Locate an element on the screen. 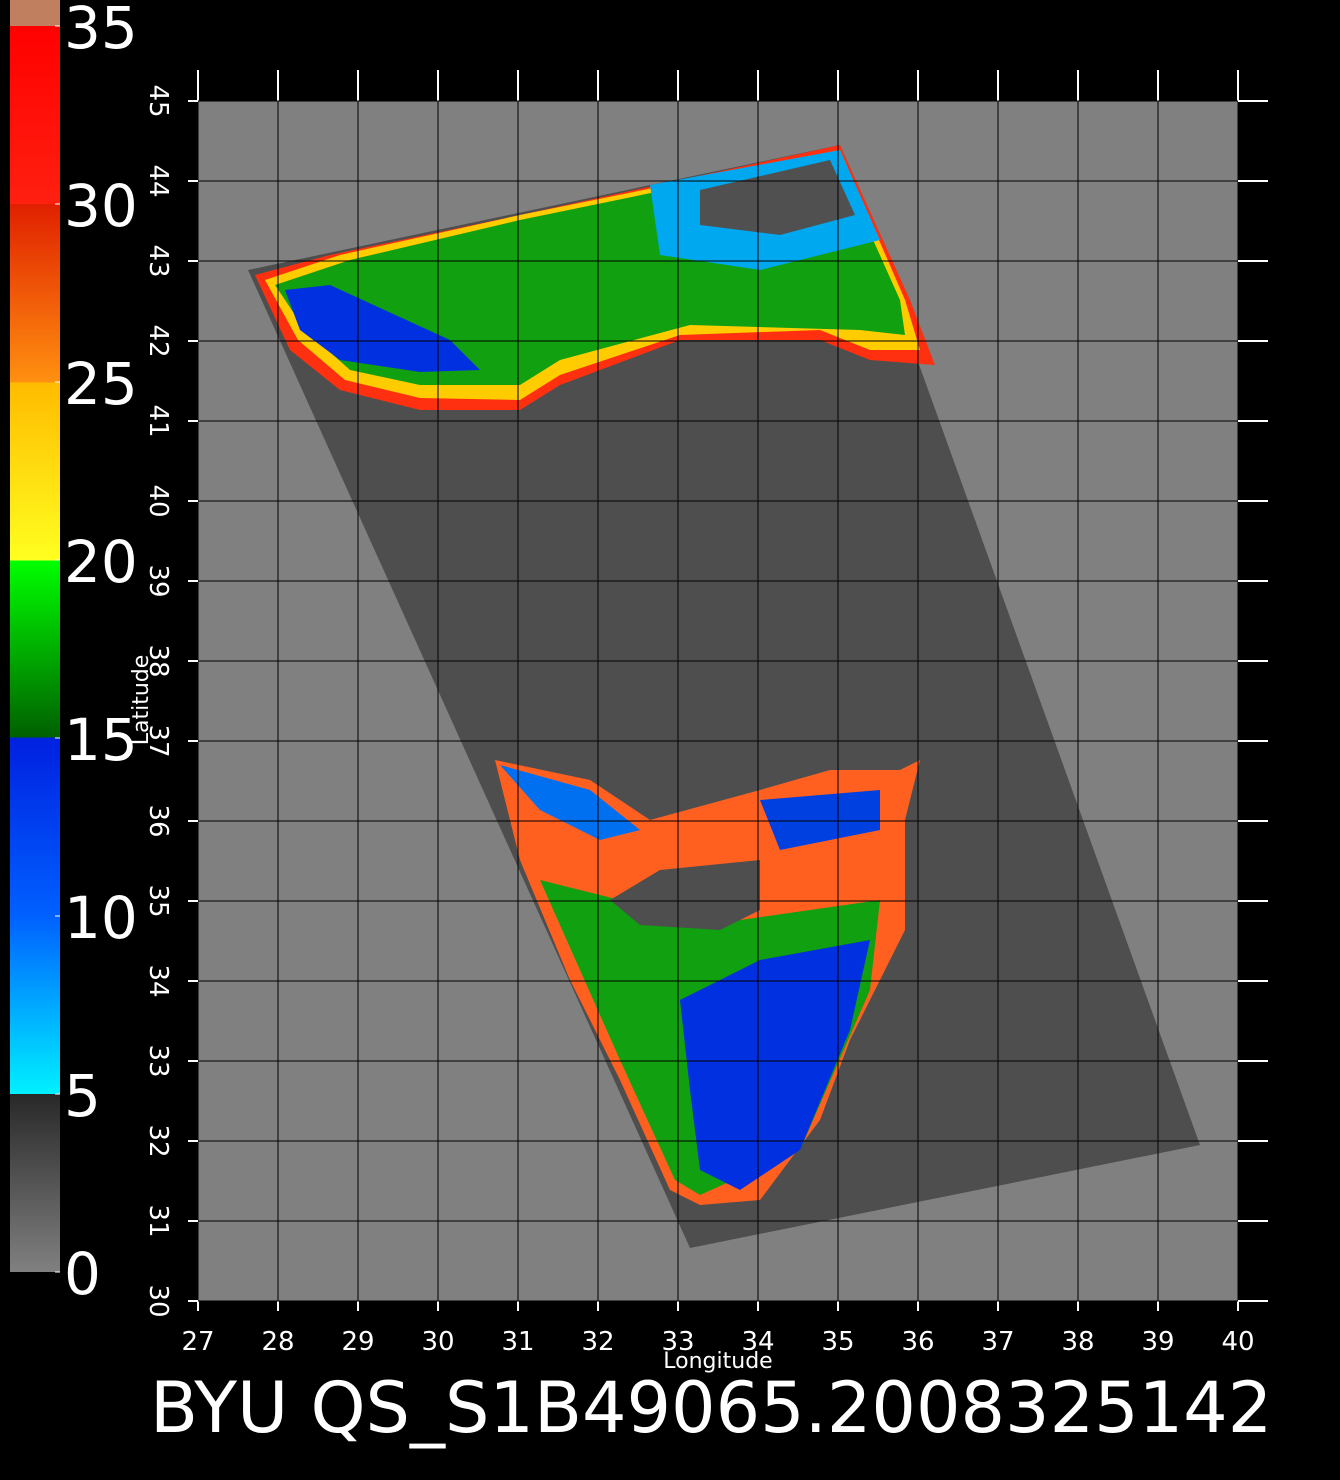  y-tick-label: 41 is located at coordinates (158, 420).